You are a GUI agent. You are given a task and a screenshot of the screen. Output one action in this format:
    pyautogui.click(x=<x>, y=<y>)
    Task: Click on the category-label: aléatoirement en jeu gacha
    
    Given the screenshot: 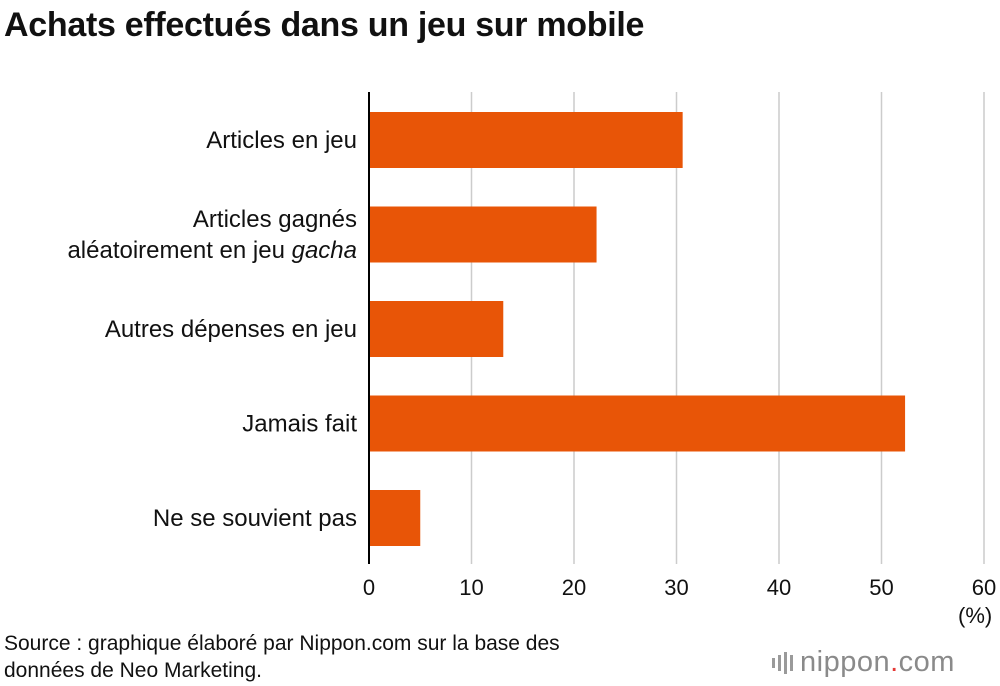 What is the action you would take?
    pyautogui.click(x=212, y=250)
    